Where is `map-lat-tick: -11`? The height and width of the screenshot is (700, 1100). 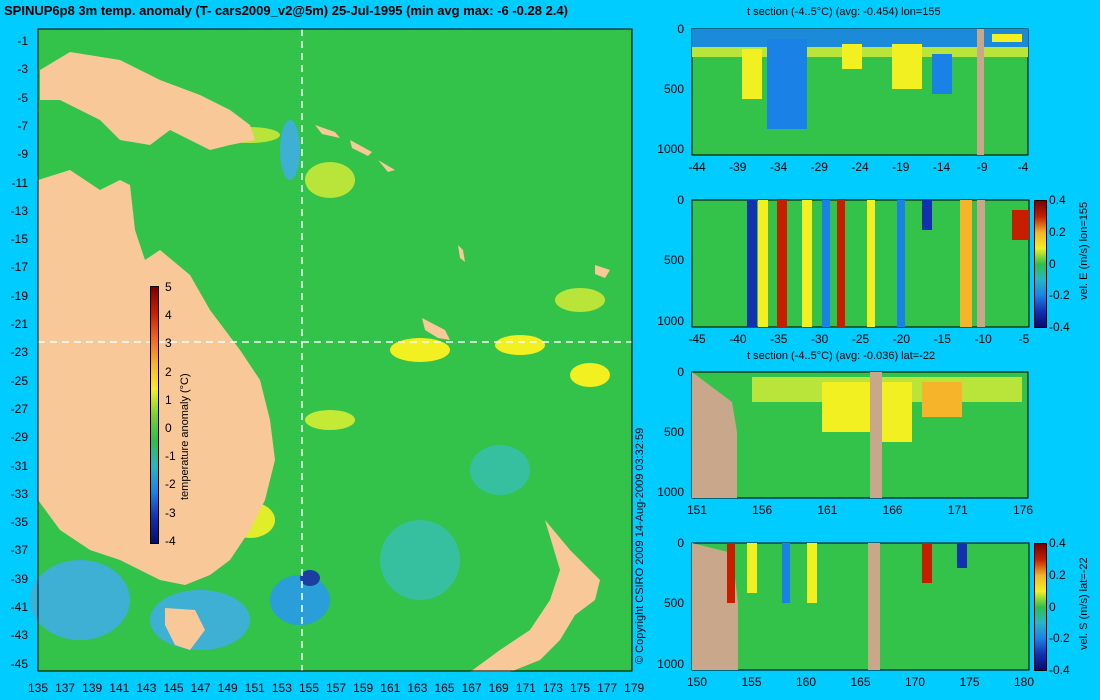 map-lat-tick: -11 is located at coordinates (19, 182).